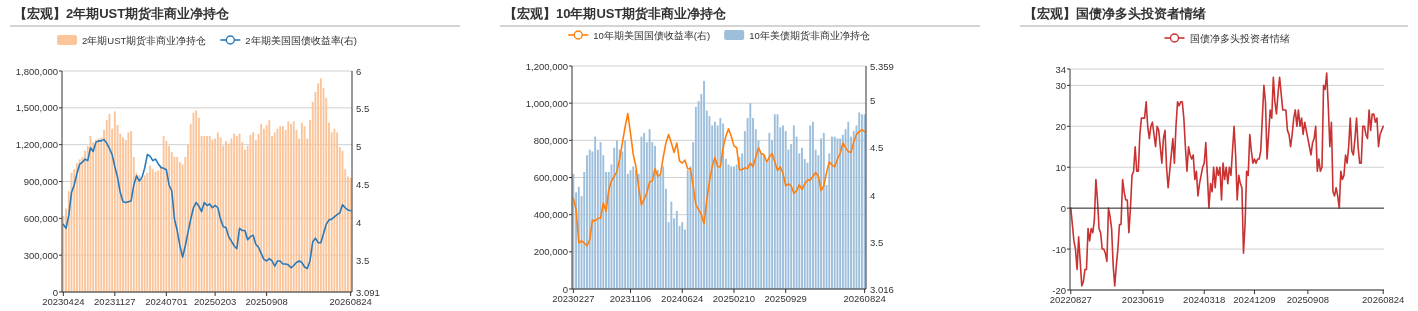 The image size is (1418, 311). Describe the element at coordinates (630, 298) in the screenshot. I see `x-tick-label: 20231106` at that location.